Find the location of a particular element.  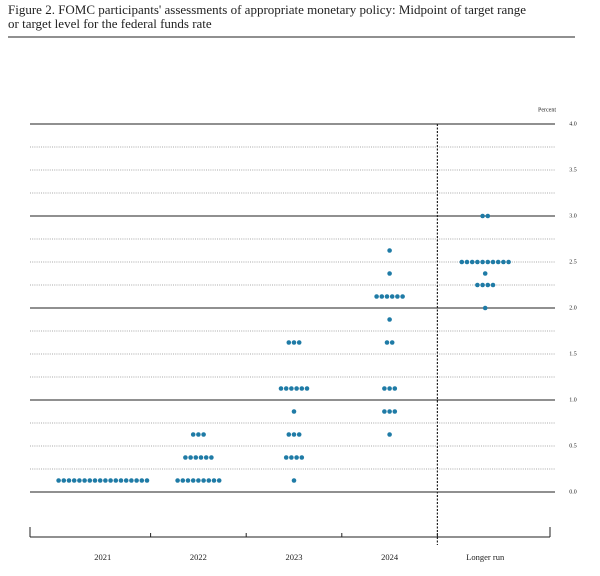

y-tick-label: 0.0 is located at coordinates (573, 492).